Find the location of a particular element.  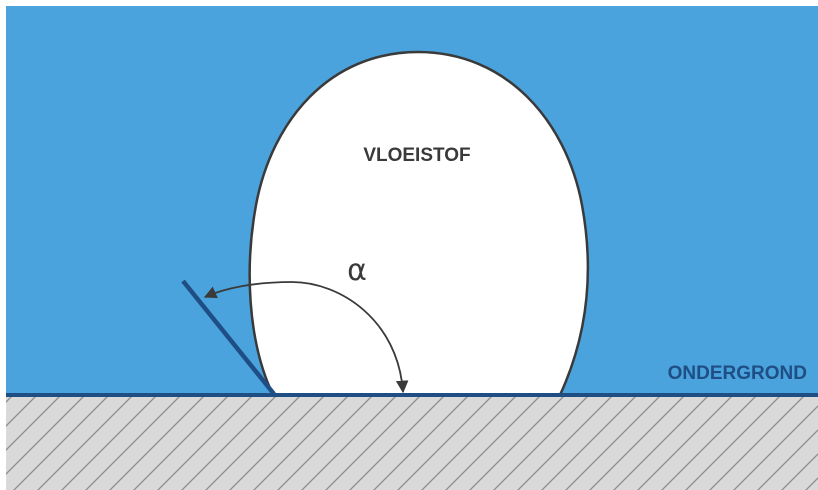

contact-angle-arc is located at coordinates (306, 337).